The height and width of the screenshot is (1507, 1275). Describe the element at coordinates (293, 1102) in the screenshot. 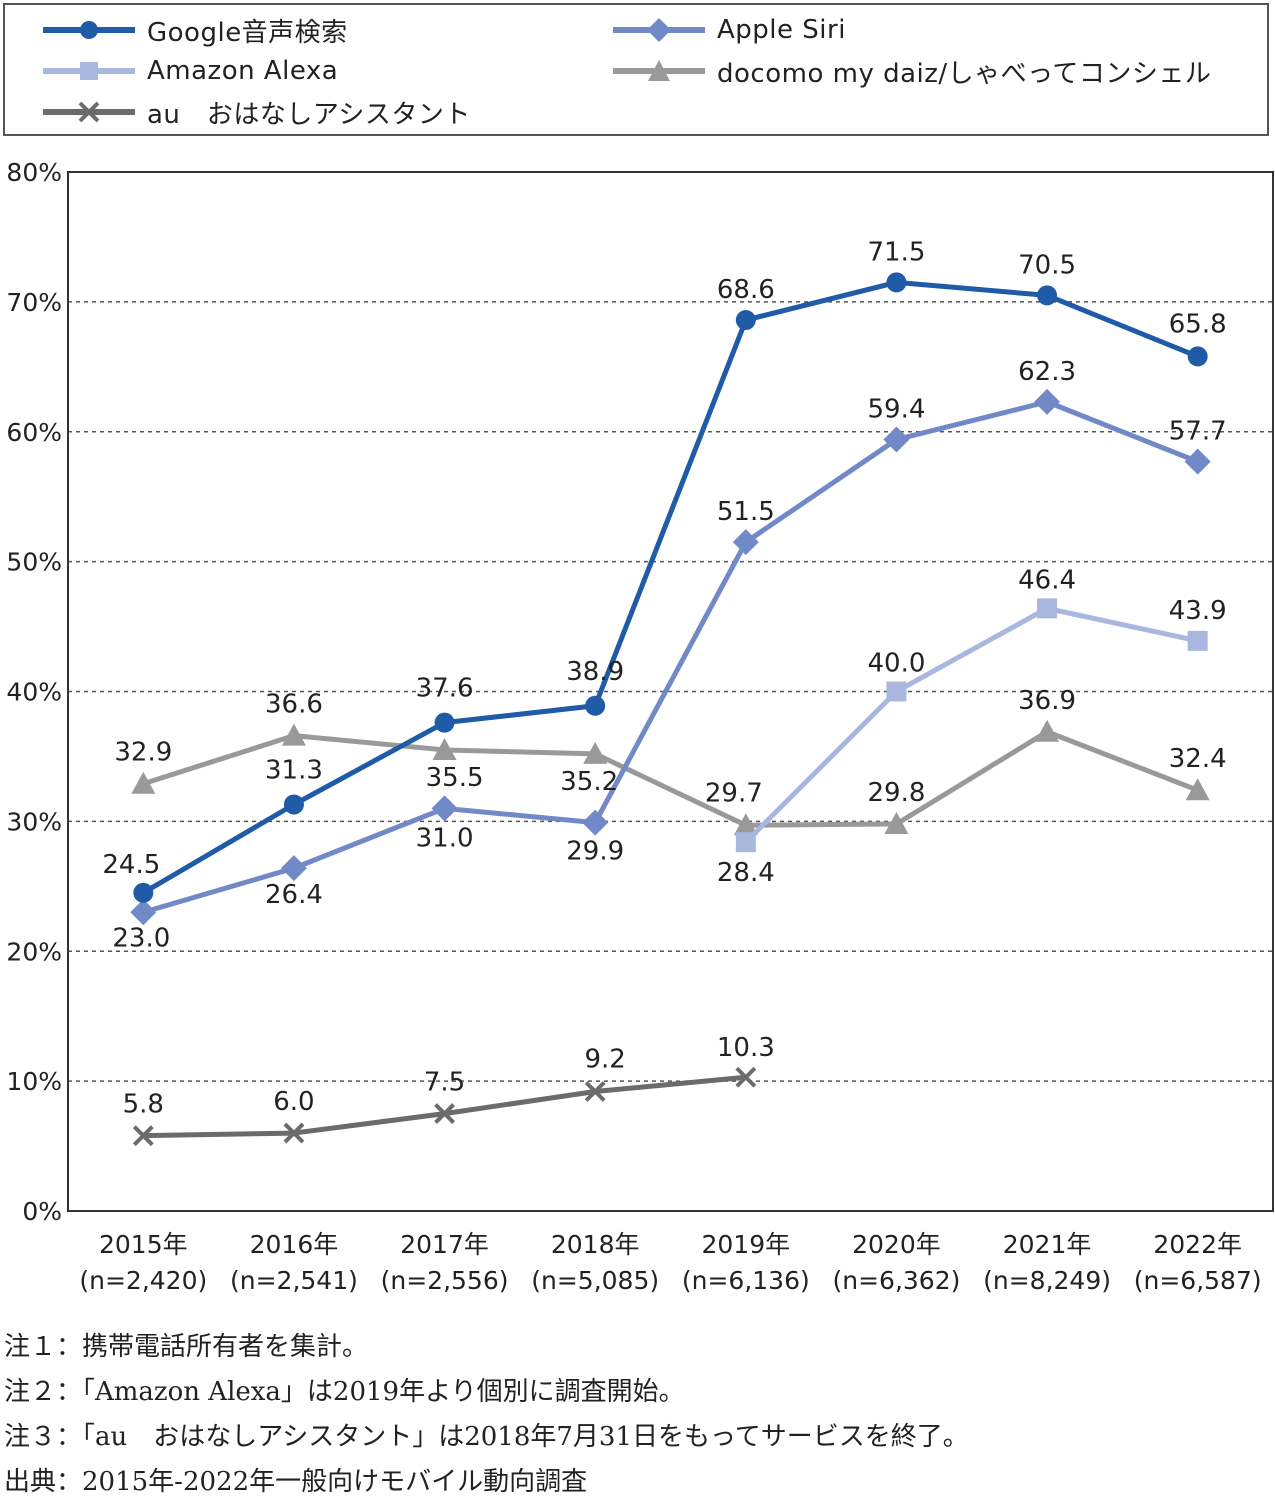

I see `data-label-au: 6.0` at that location.